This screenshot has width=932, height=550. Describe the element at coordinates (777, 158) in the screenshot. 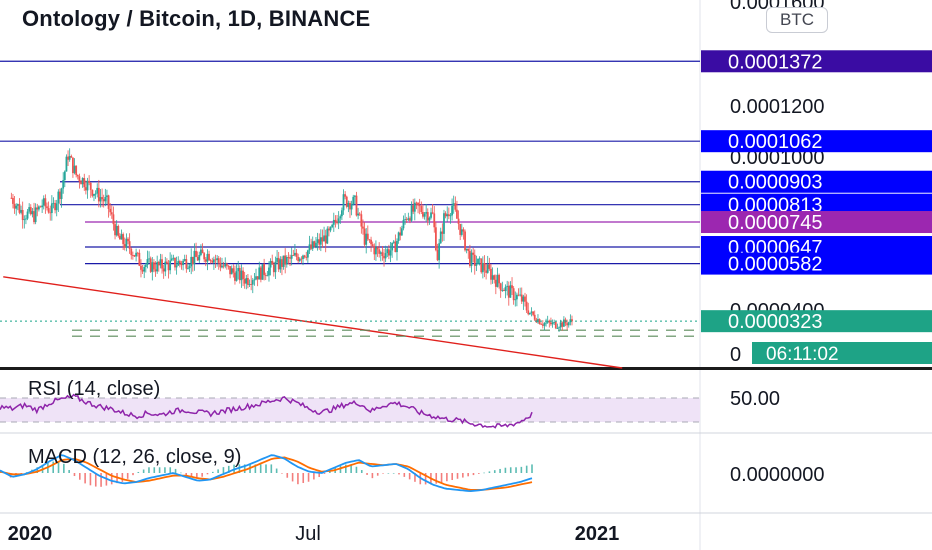

I see `price-tick-label: 0.0001000` at that location.